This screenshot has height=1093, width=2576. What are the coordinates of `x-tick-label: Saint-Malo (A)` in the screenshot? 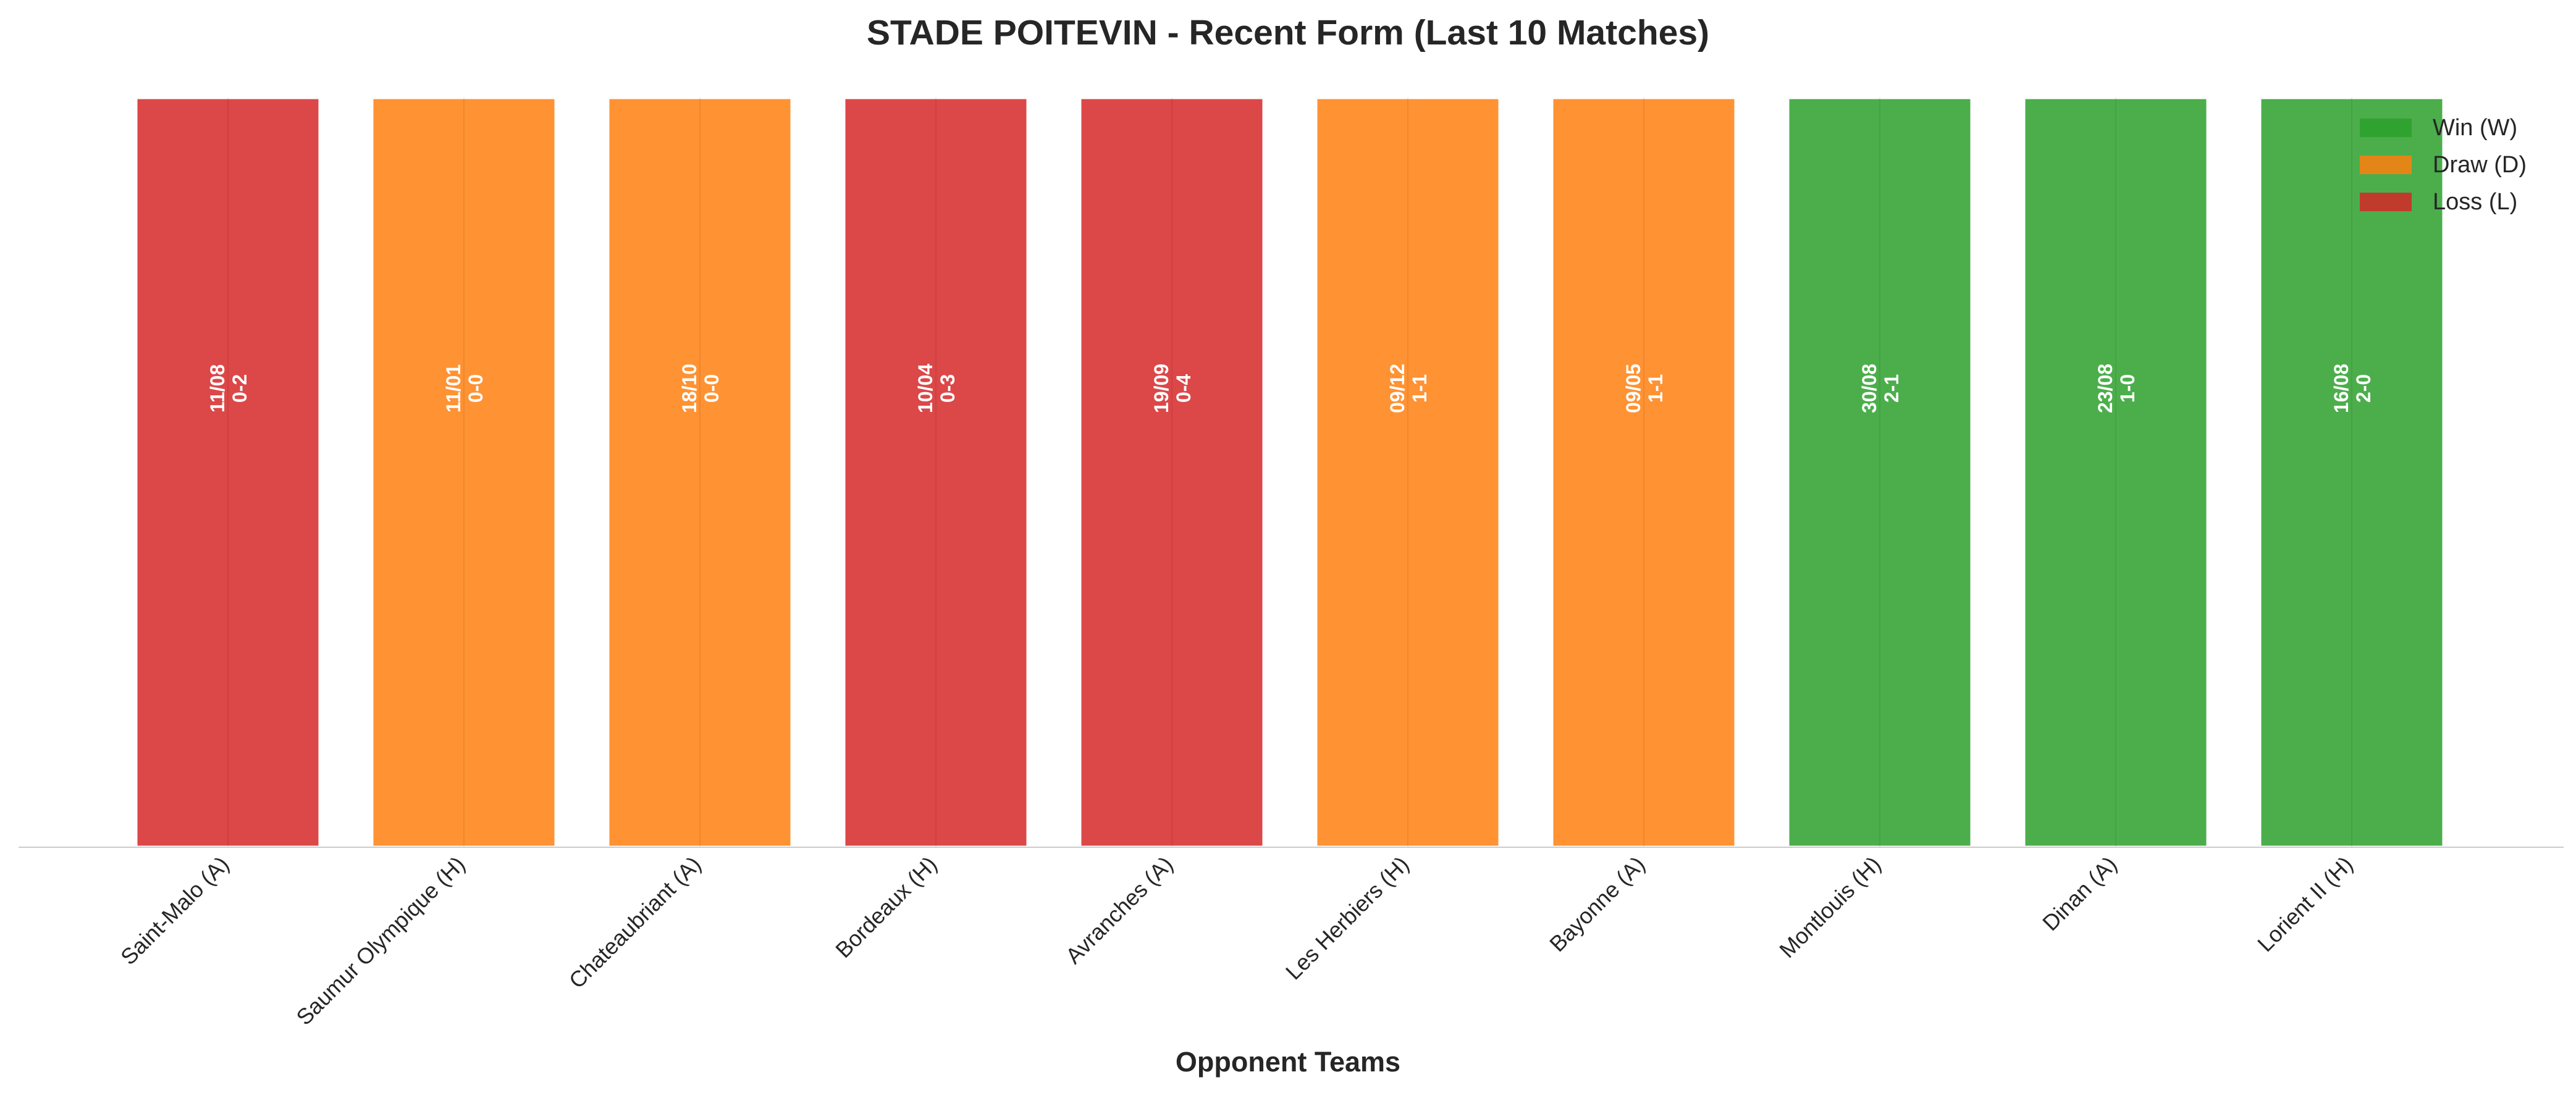 It's located at (175, 911).